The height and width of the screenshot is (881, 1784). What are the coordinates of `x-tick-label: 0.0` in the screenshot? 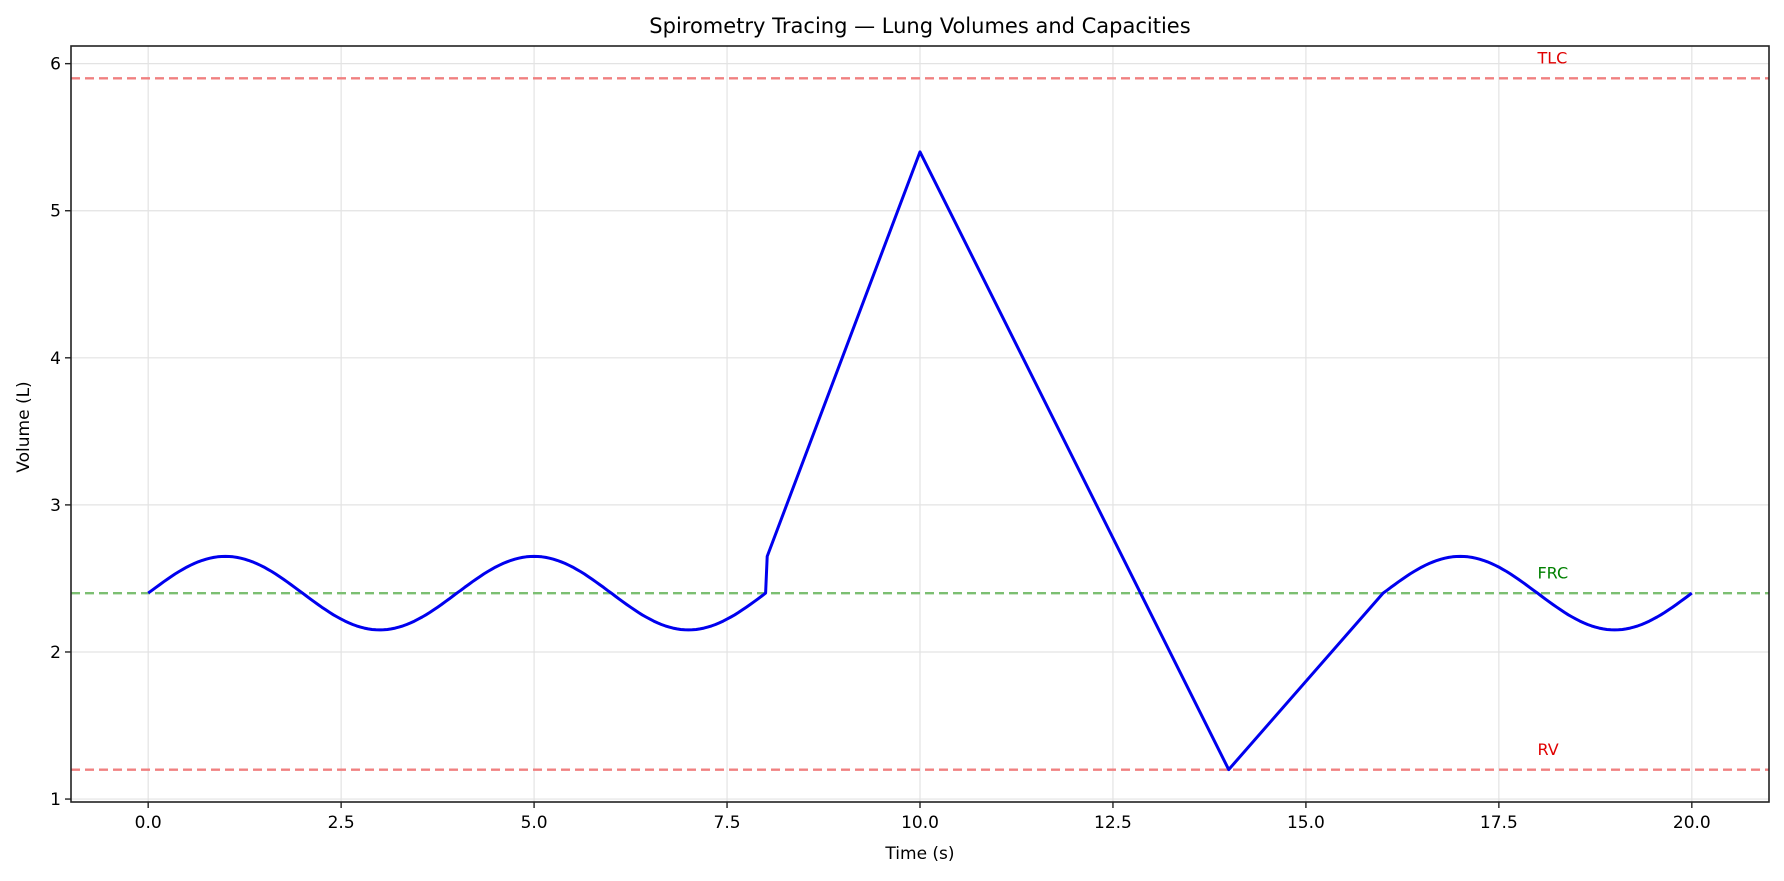 It's located at (148, 823).